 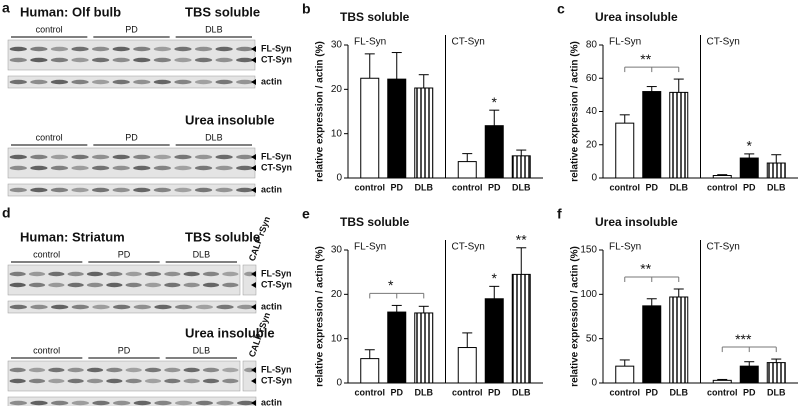 I want to click on chart-title: TBS soluble, so click(x=375, y=17).